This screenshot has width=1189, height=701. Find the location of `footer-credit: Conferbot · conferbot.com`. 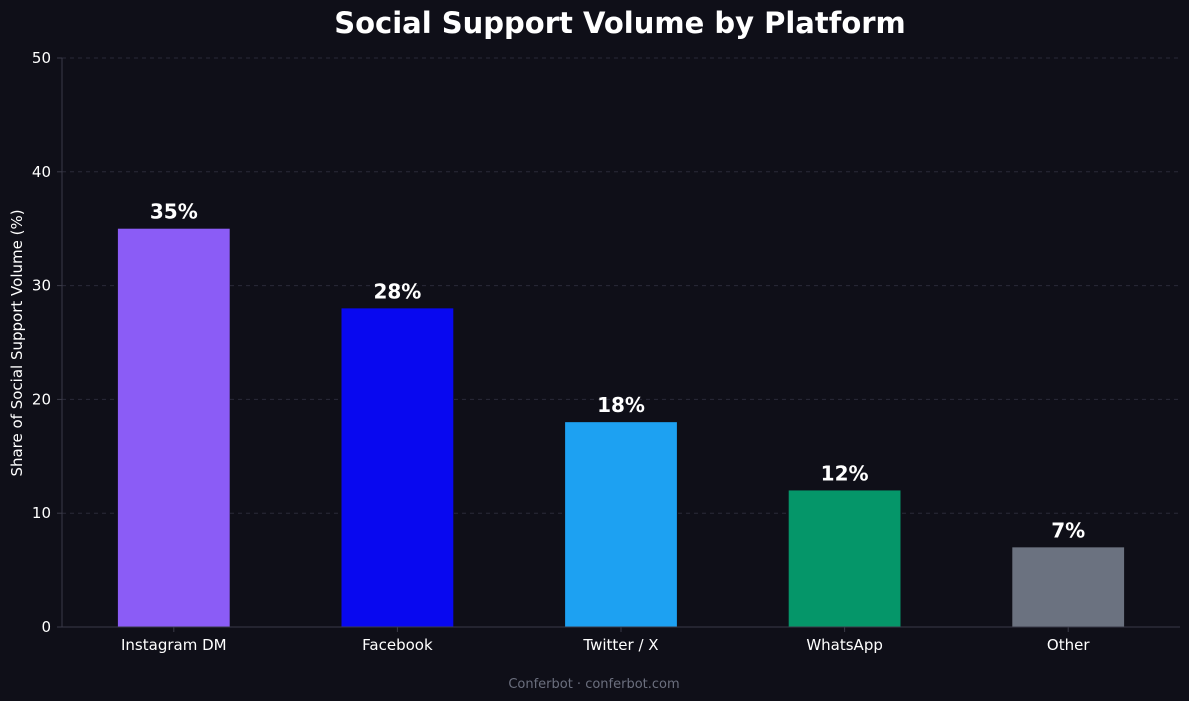

footer-credit: Conferbot · conferbot.com is located at coordinates (593, 684).